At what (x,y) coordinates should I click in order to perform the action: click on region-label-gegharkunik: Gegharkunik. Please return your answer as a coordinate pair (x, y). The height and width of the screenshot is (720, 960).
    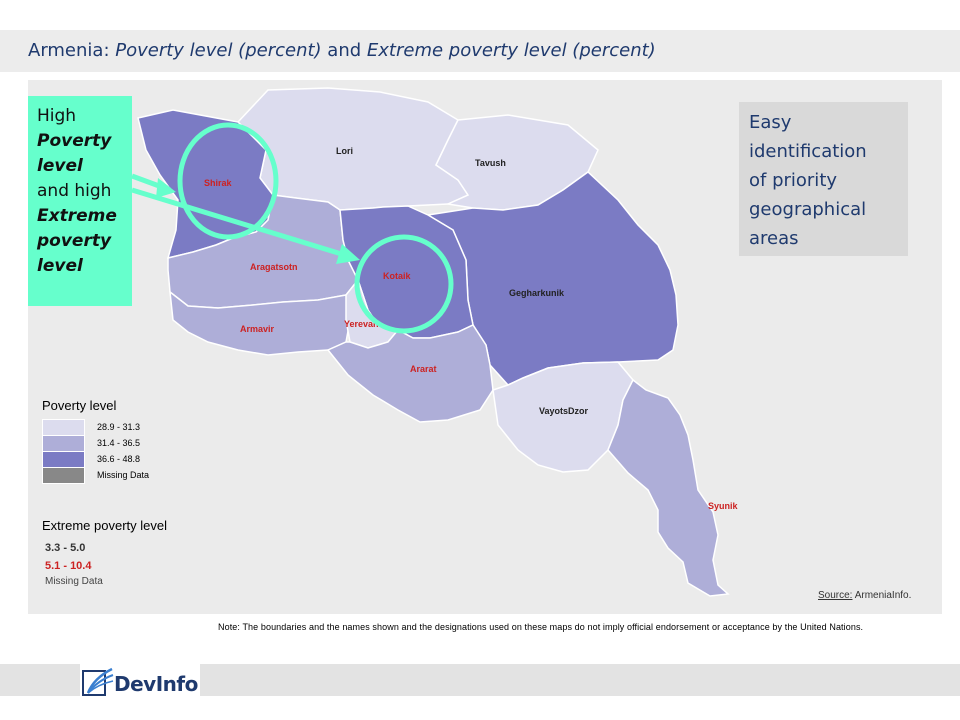
    Looking at the image, I should click on (537, 293).